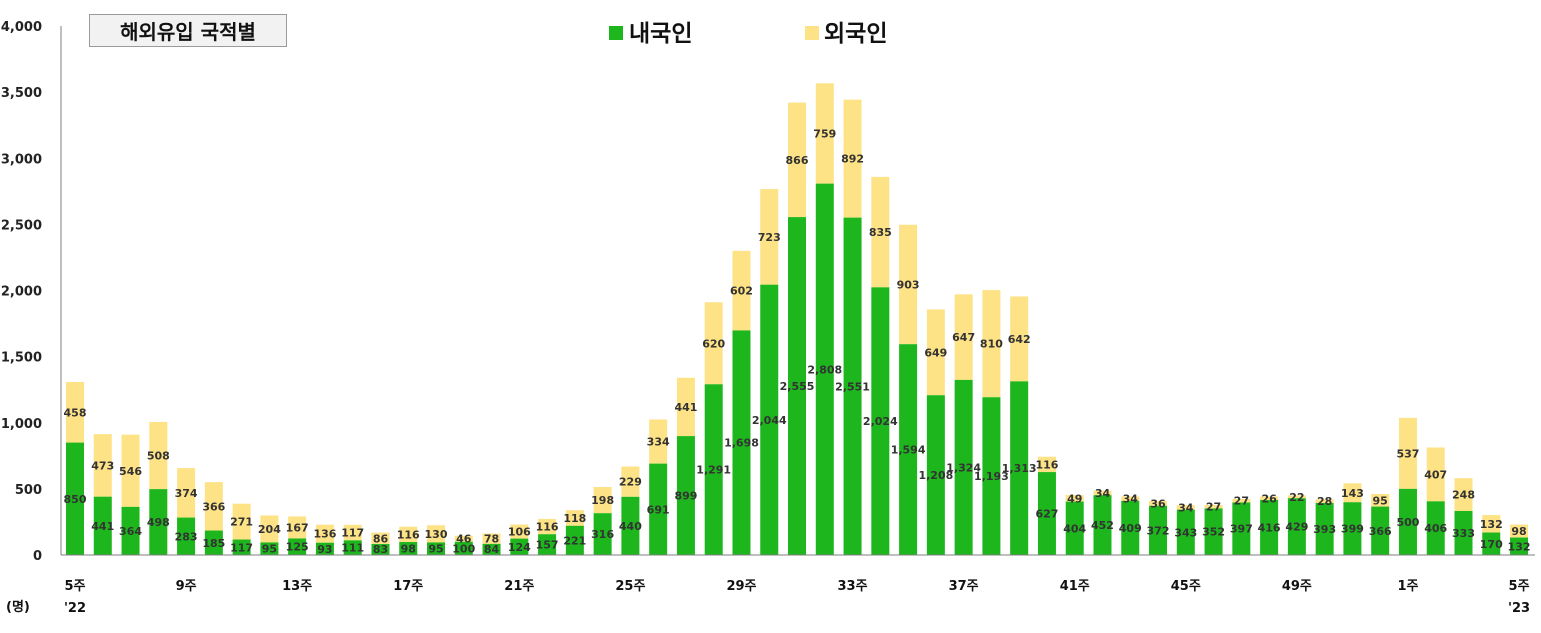  I want to click on data-label-domestic: 2,024, so click(880, 421).